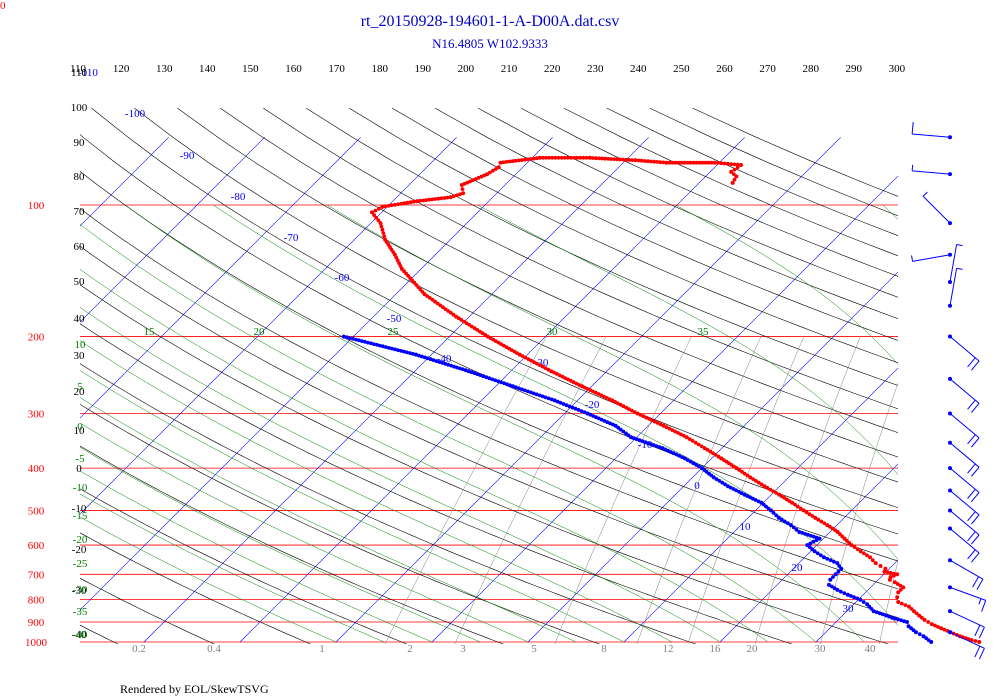  Describe the element at coordinates (79, 469) in the screenshot. I see `dry-adiabat-label: 0` at that location.